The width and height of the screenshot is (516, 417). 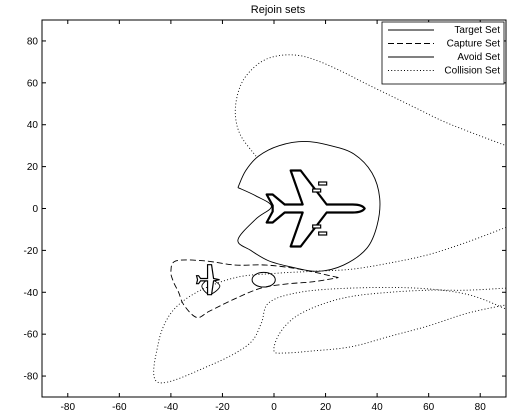 What do you see at coordinates (222, 407) in the screenshot?
I see `x-tick-label: -20` at bounding box center [222, 407].